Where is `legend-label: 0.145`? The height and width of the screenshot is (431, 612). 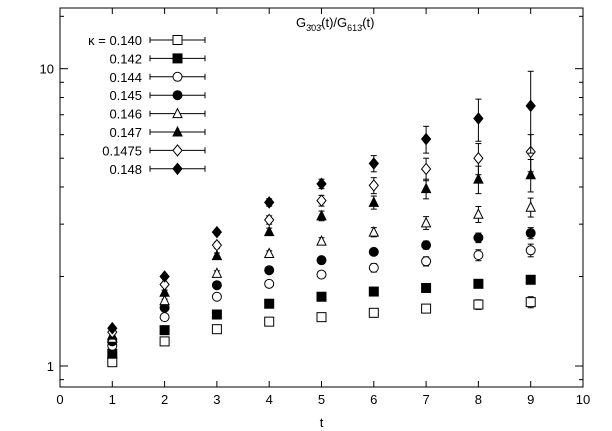
legend-label: 0.145 is located at coordinates (125, 95).